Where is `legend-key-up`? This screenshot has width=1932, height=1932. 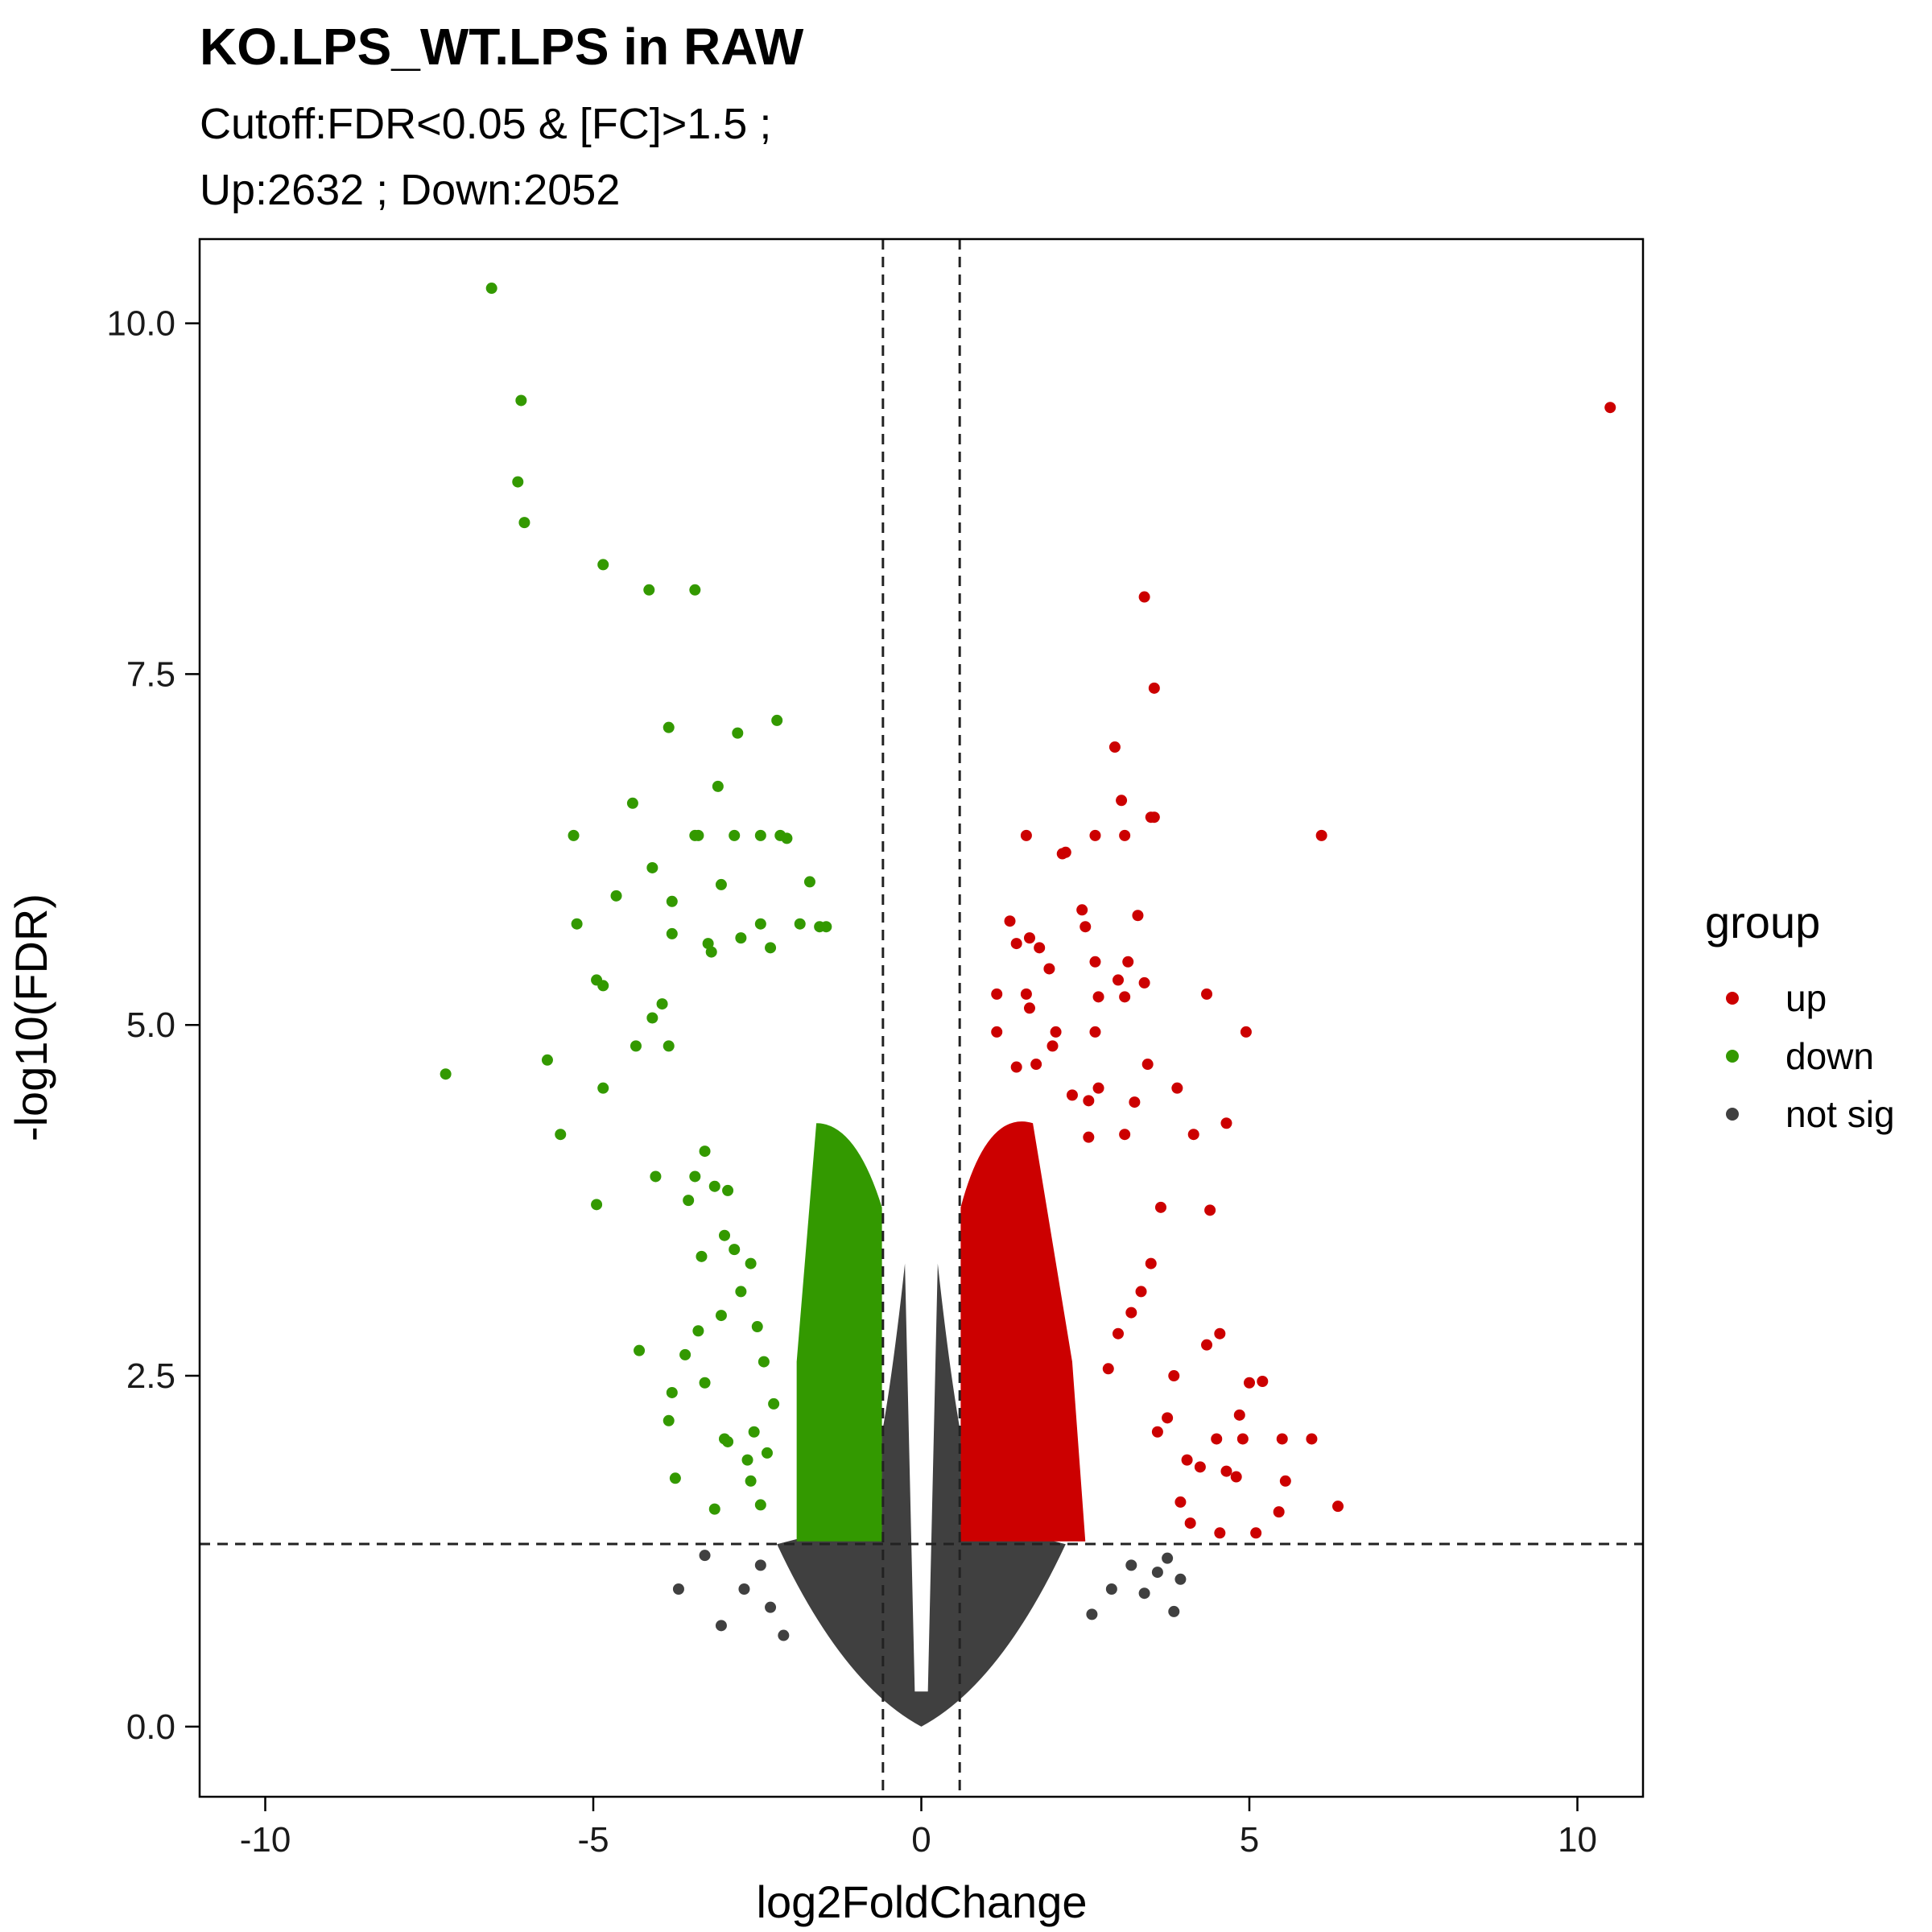
legend-key-up is located at coordinates (1732, 998).